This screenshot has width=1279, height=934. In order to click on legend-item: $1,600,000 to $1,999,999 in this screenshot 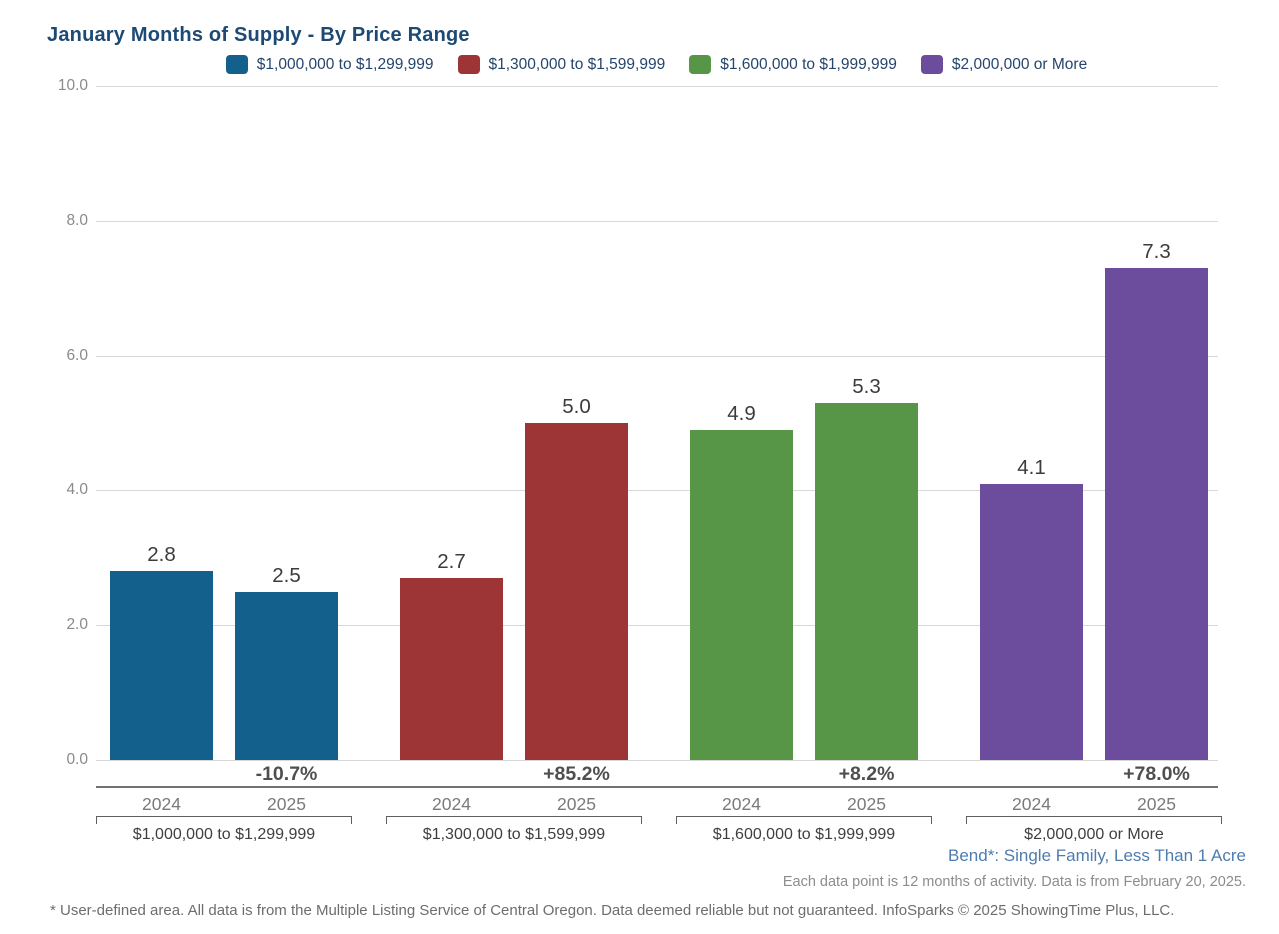, I will do `click(793, 64)`.